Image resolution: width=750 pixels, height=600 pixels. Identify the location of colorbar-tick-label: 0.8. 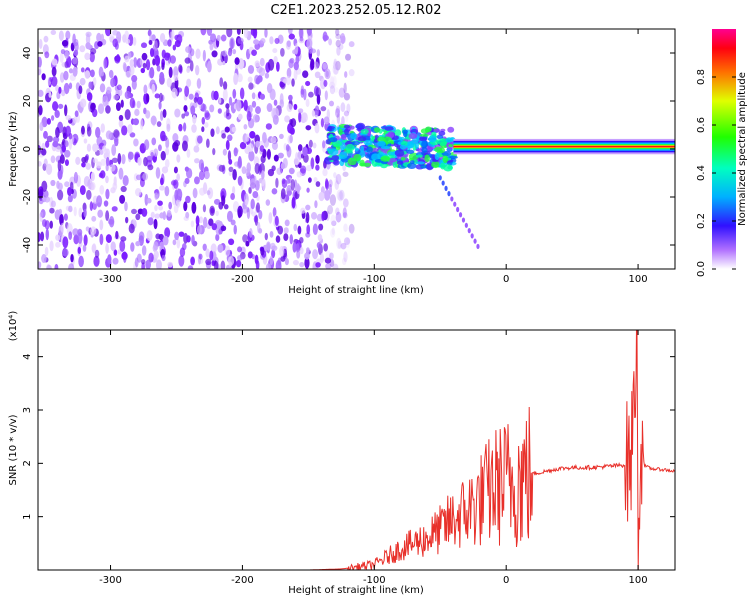
(701, 77).